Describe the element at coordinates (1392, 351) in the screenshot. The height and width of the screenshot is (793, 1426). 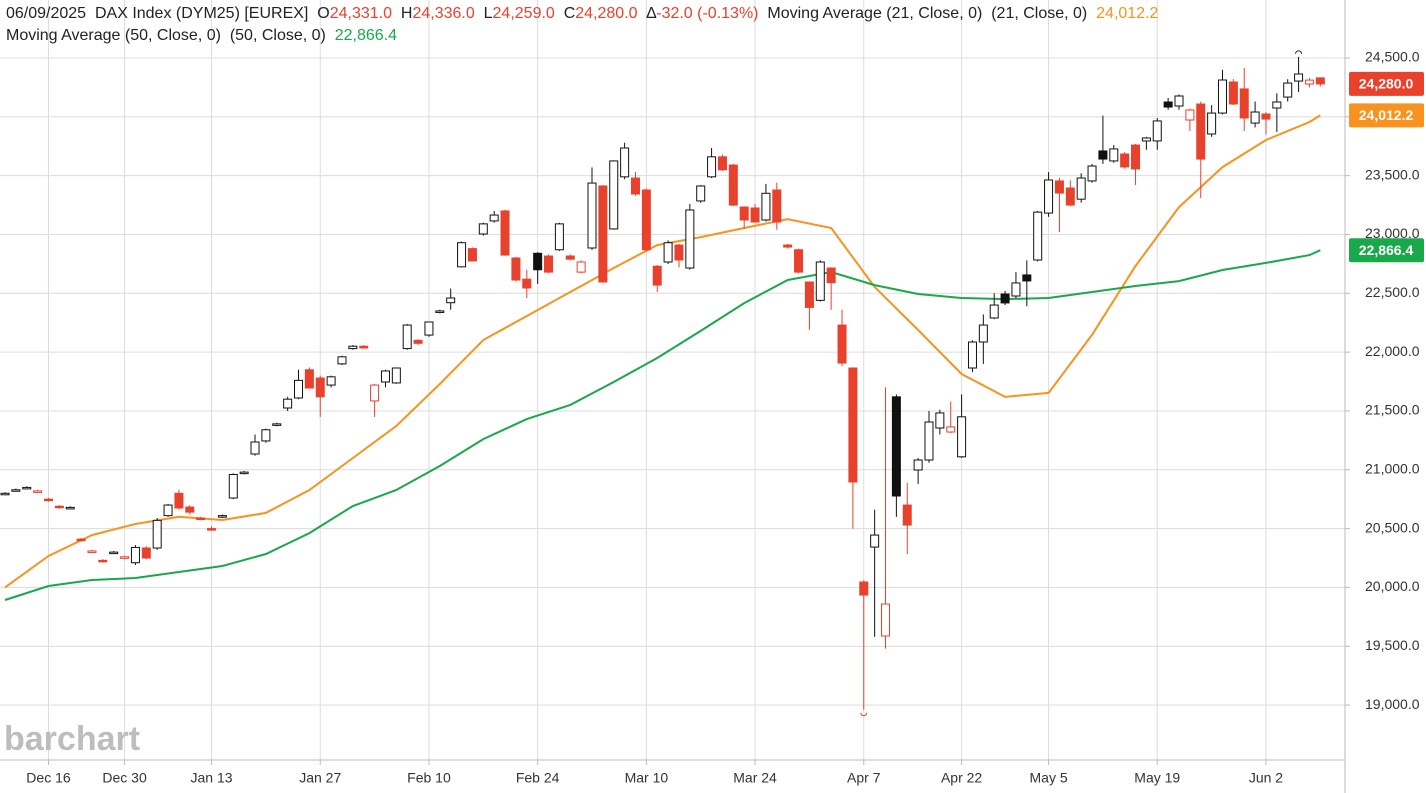
I see `y-tick-label: 22,000.0` at that location.